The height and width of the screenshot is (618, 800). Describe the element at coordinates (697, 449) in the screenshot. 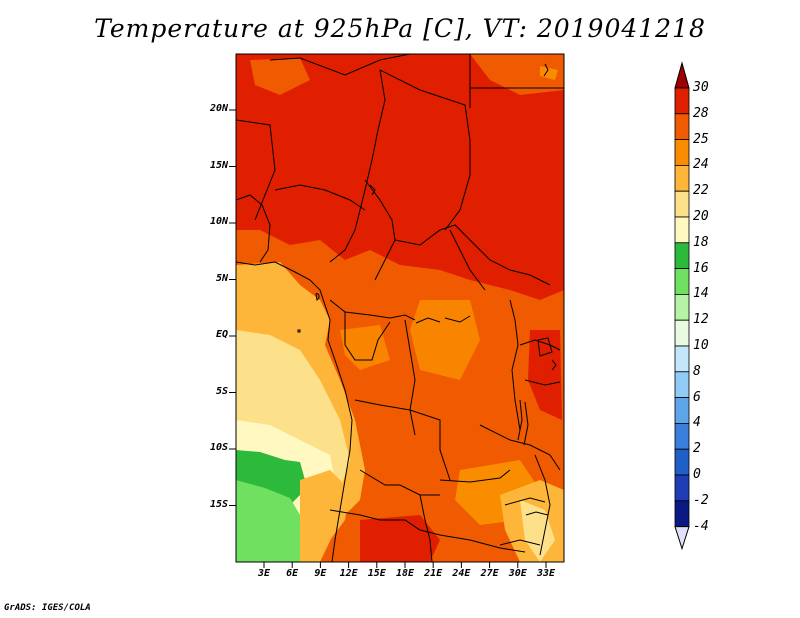

I see `colorbar-label: 2` at that location.